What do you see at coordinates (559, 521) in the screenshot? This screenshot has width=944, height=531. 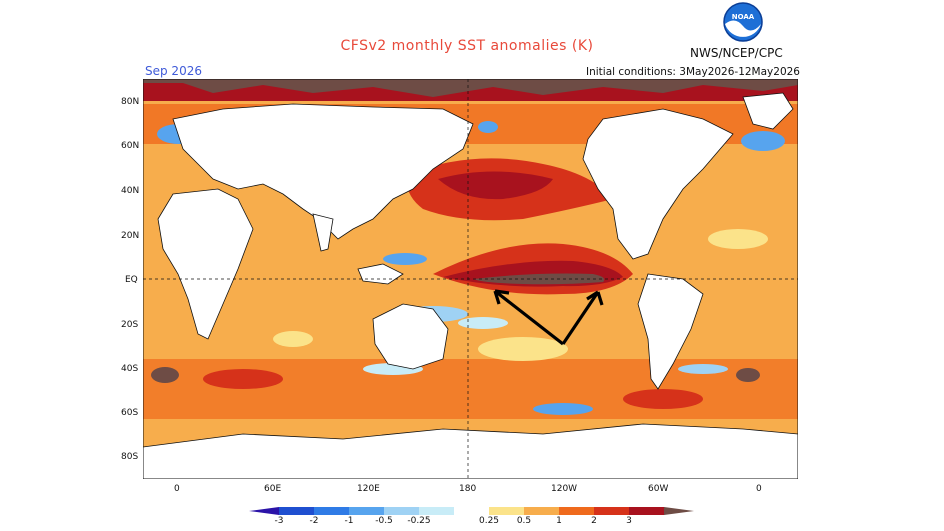 I see `colorbar-label: 1` at bounding box center [559, 521].